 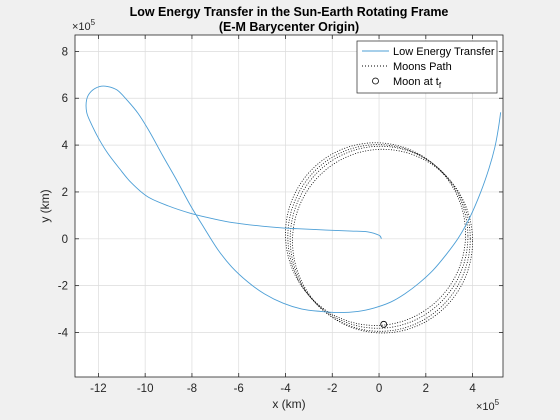 What do you see at coordinates (239, 389) in the screenshot?
I see `x-tick-label: -6` at bounding box center [239, 389].